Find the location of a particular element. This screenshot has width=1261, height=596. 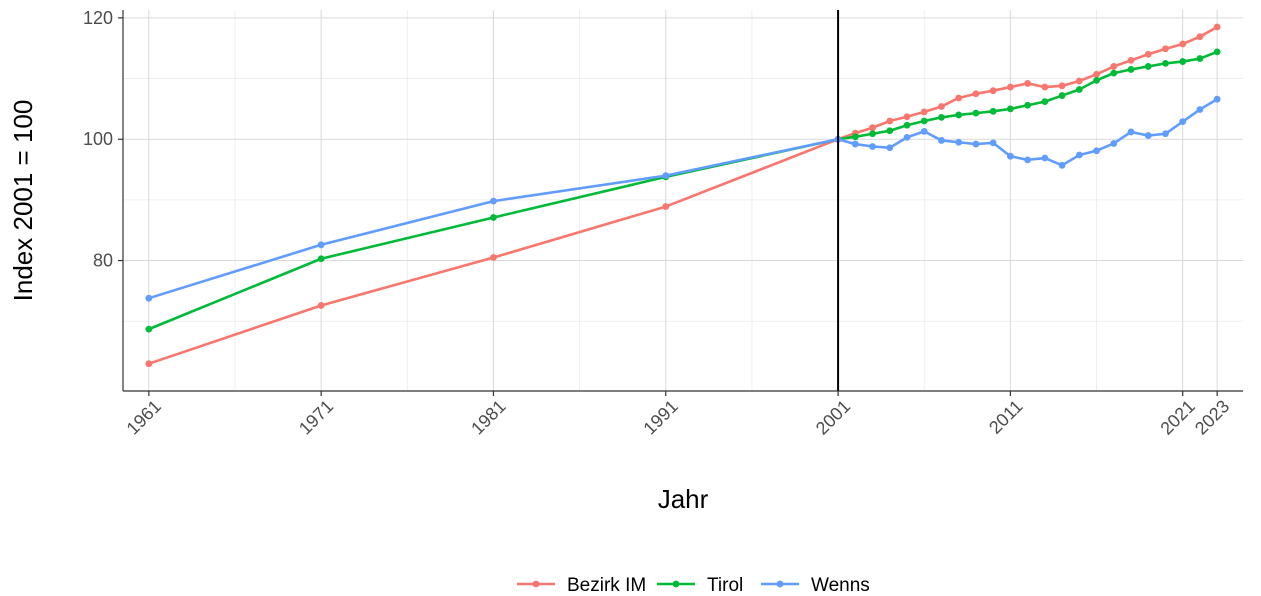

x-tick-label: 2001 is located at coordinates (833, 417).